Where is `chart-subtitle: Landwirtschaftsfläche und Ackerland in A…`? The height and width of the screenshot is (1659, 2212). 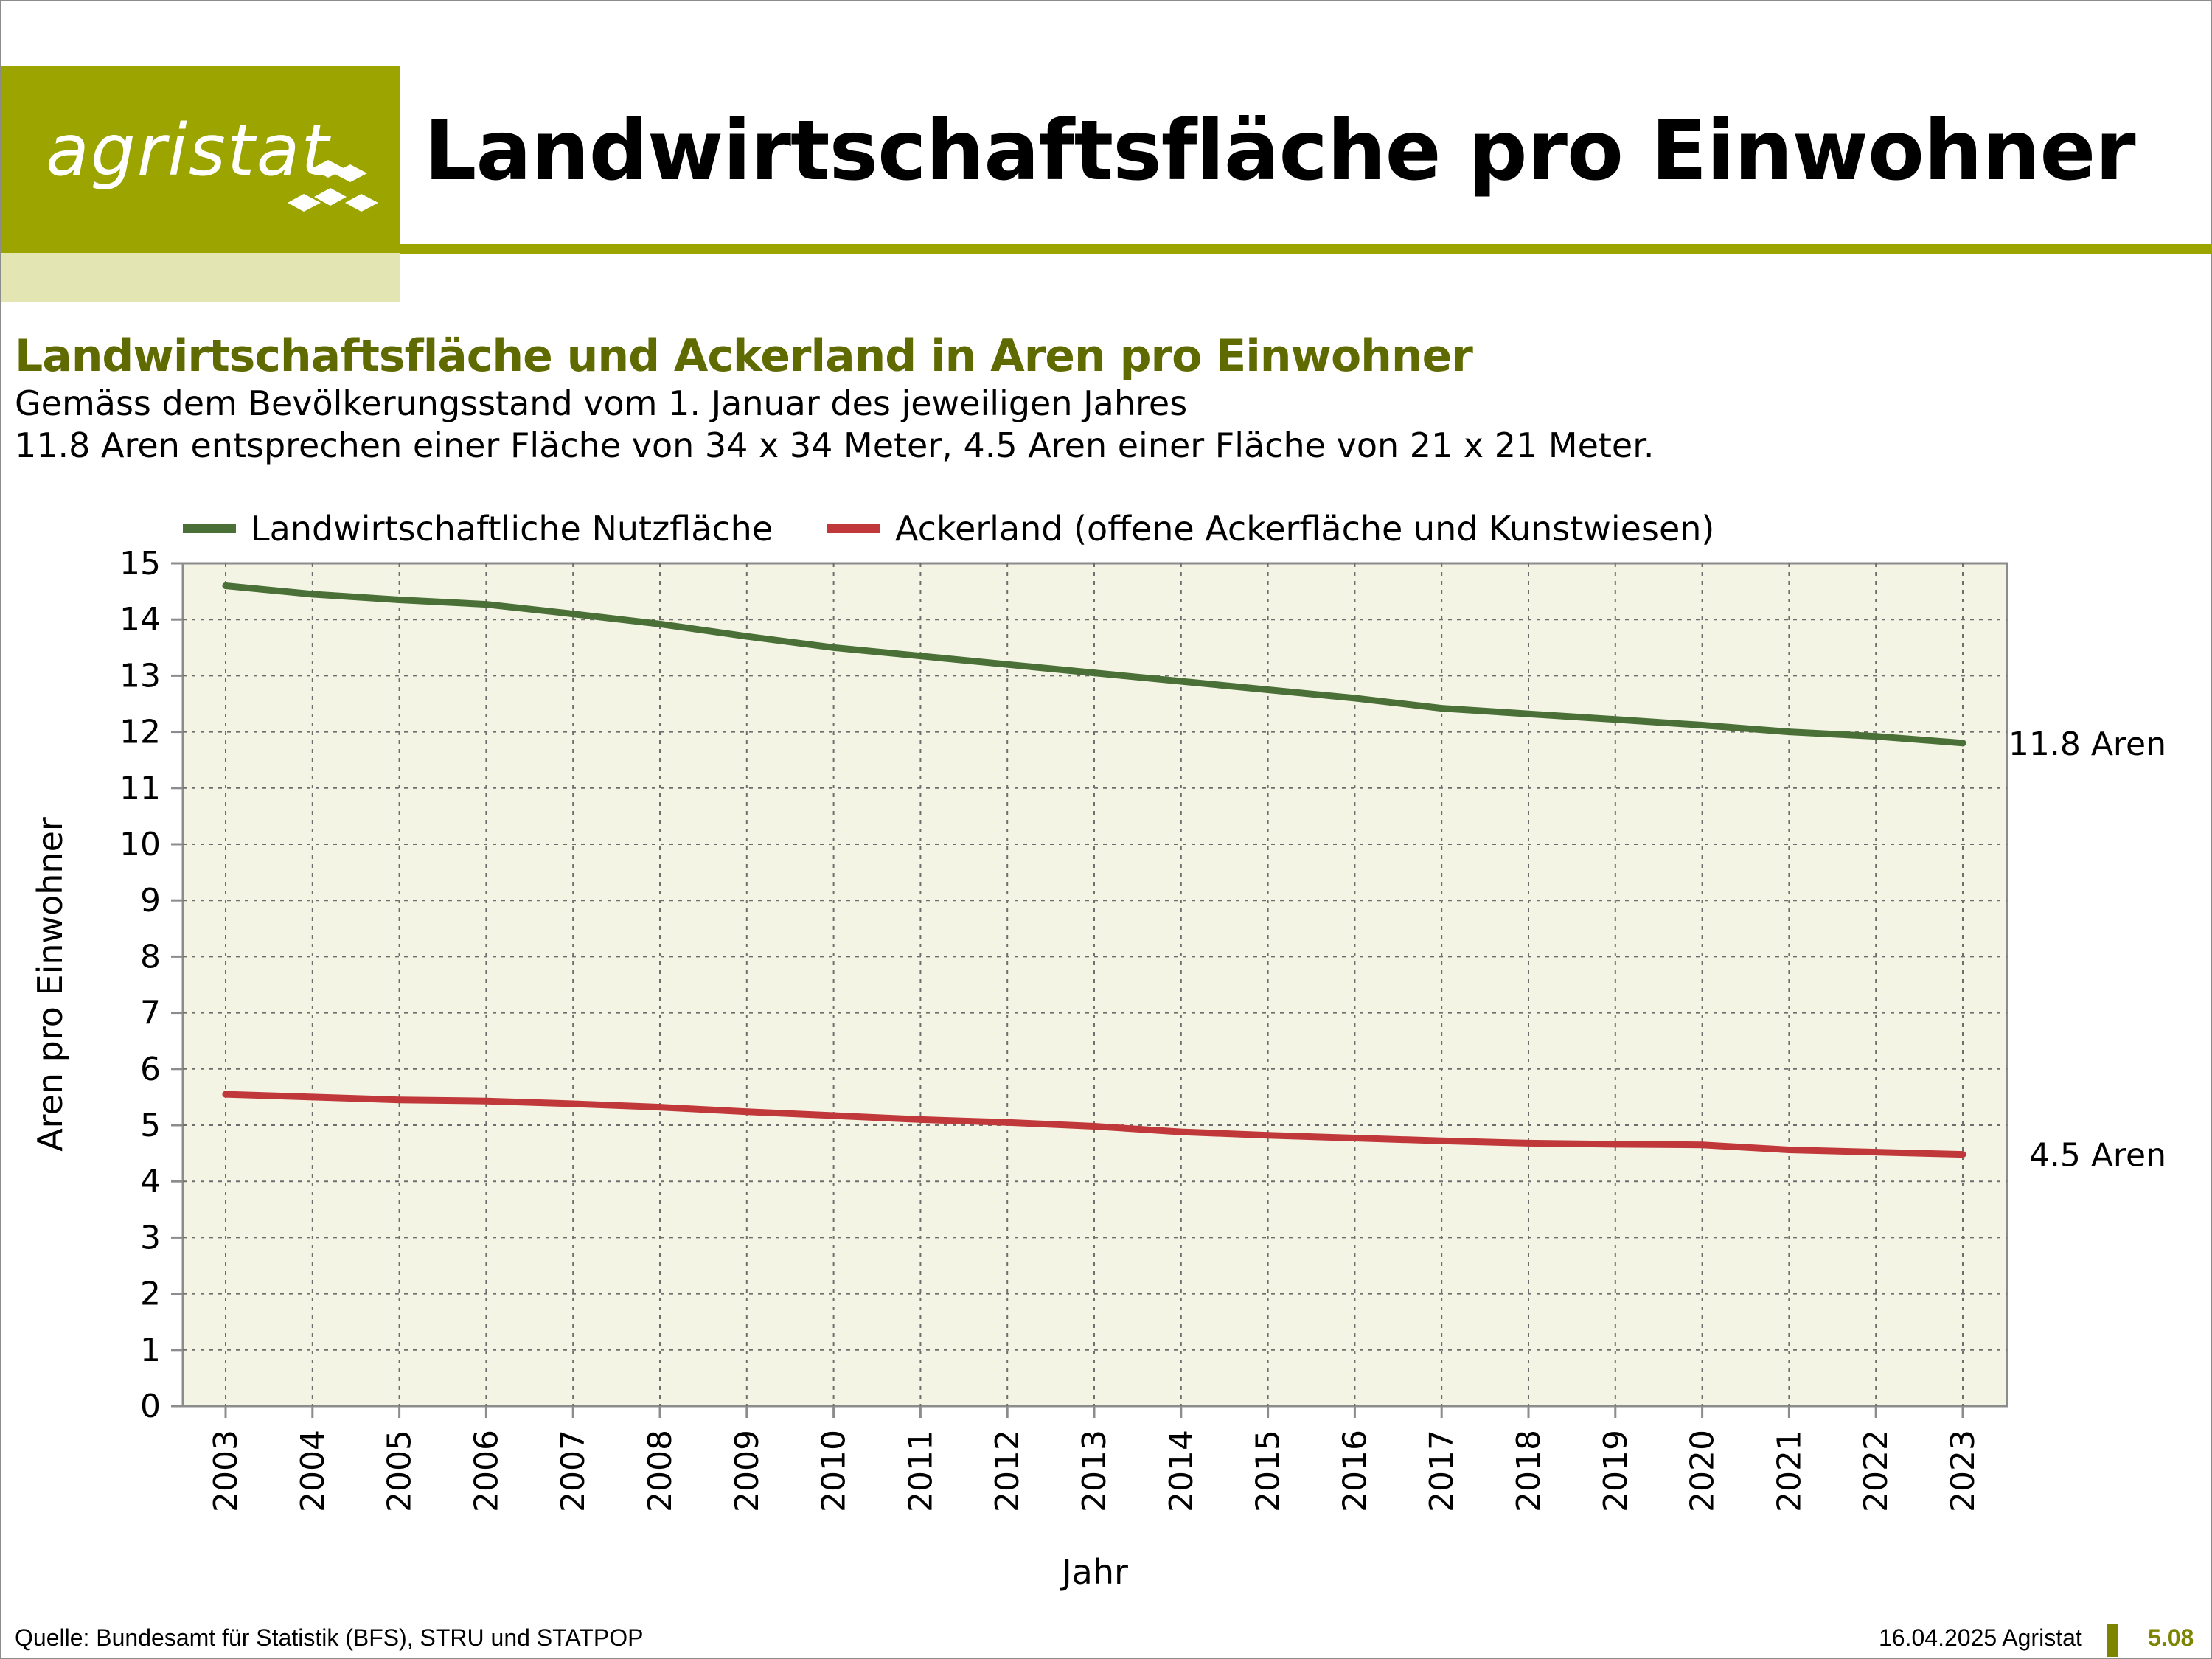
chart-subtitle: Landwirtschaftsfläche und Ackerland in A… is located at coordinates (744, 356).